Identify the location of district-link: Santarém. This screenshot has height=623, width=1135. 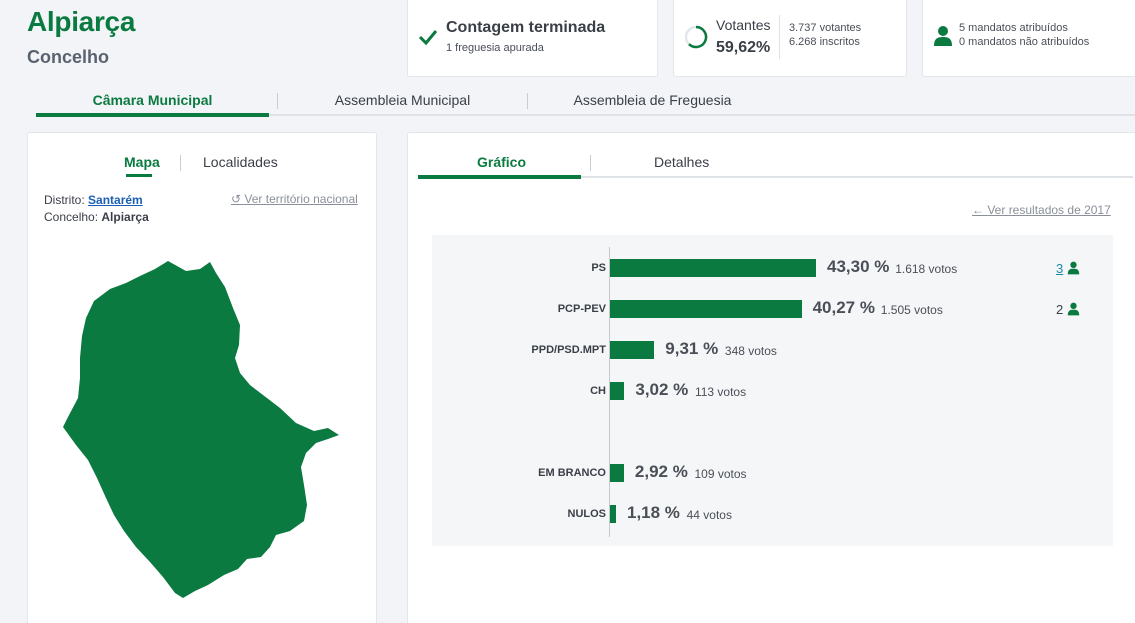
(115, 200).